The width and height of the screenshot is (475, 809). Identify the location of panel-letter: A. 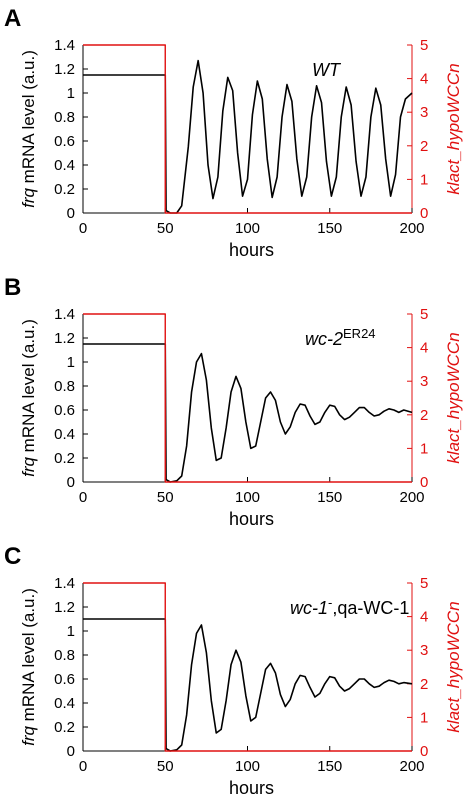
(12, 18).